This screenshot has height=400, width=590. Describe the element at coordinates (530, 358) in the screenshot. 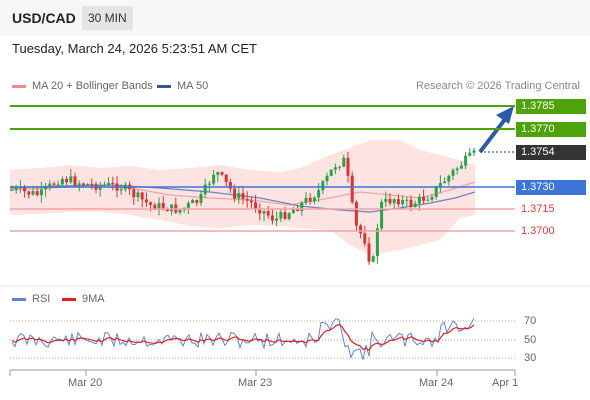

I see `rsi-axis-30: 30` at that location.